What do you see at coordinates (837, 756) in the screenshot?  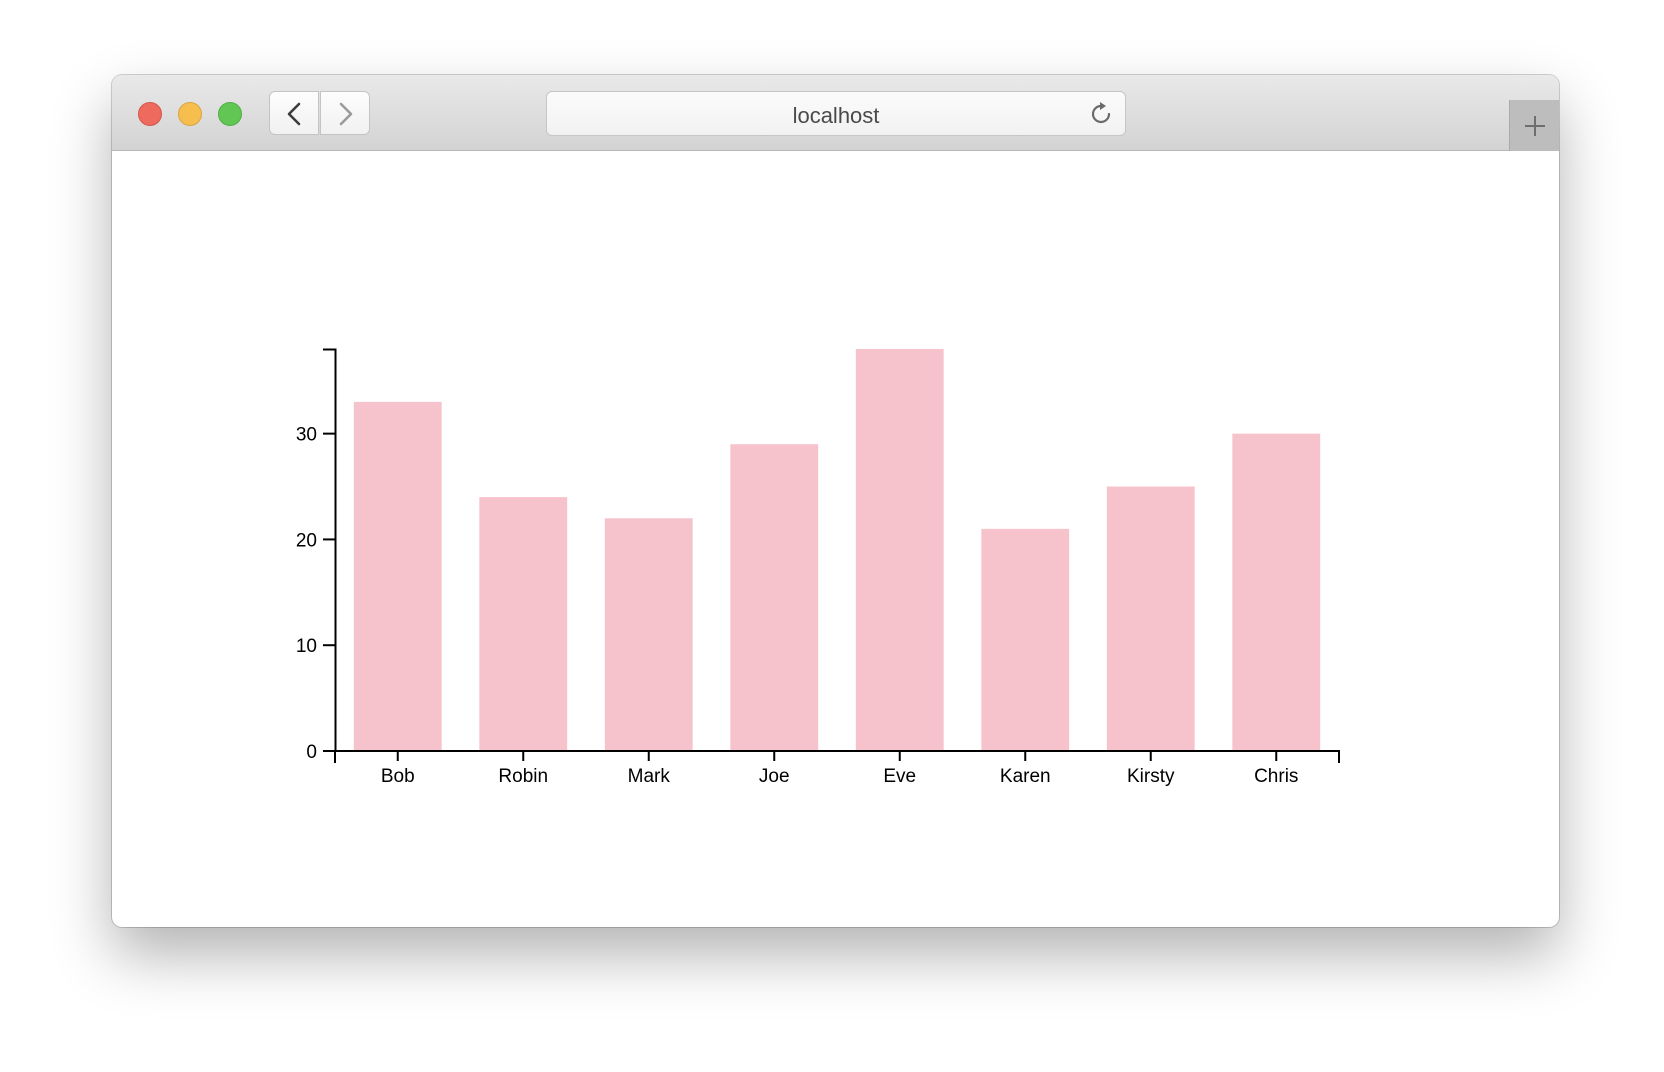 I see `x-axis-line` at bounding box center [837, 756].